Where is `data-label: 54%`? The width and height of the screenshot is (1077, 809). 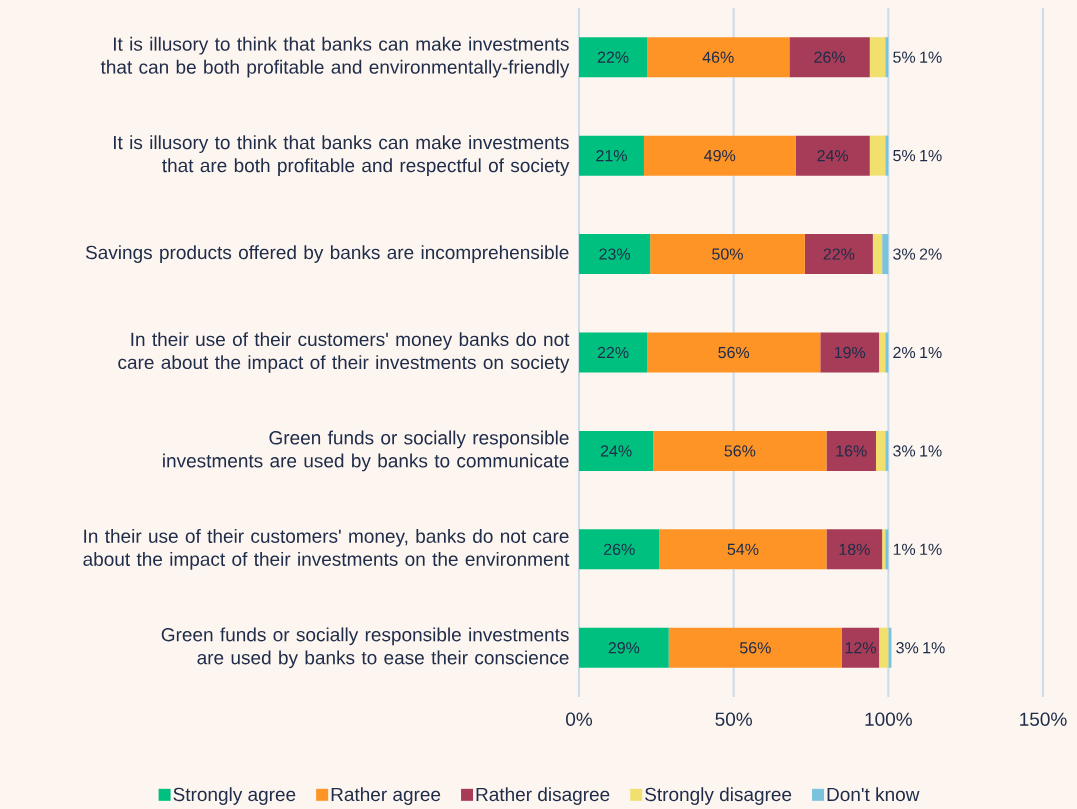
data-label: 54% is located at coordinates (743, 549).